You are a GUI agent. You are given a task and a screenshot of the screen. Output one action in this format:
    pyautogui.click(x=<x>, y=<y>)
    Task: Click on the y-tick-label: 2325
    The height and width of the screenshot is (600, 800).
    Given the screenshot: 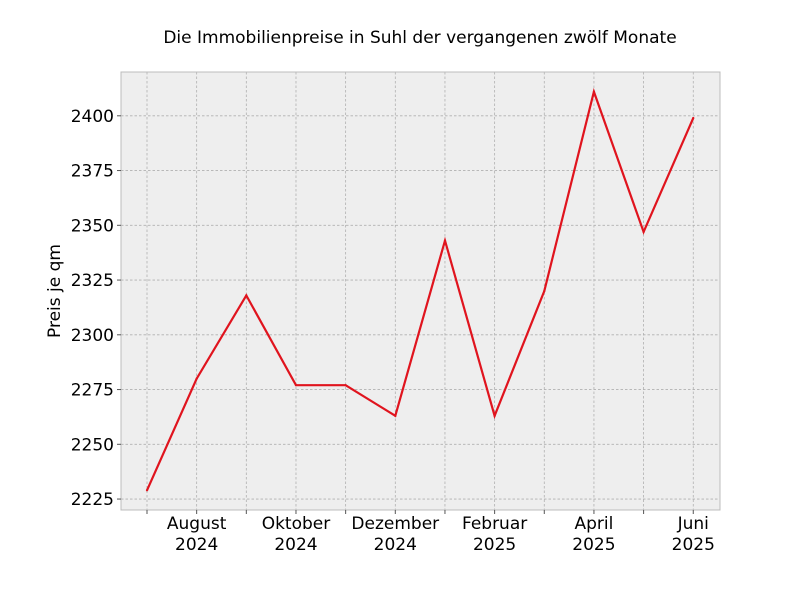 What is the action you would take?
    pyautogui.click(x=92, y=281)
    